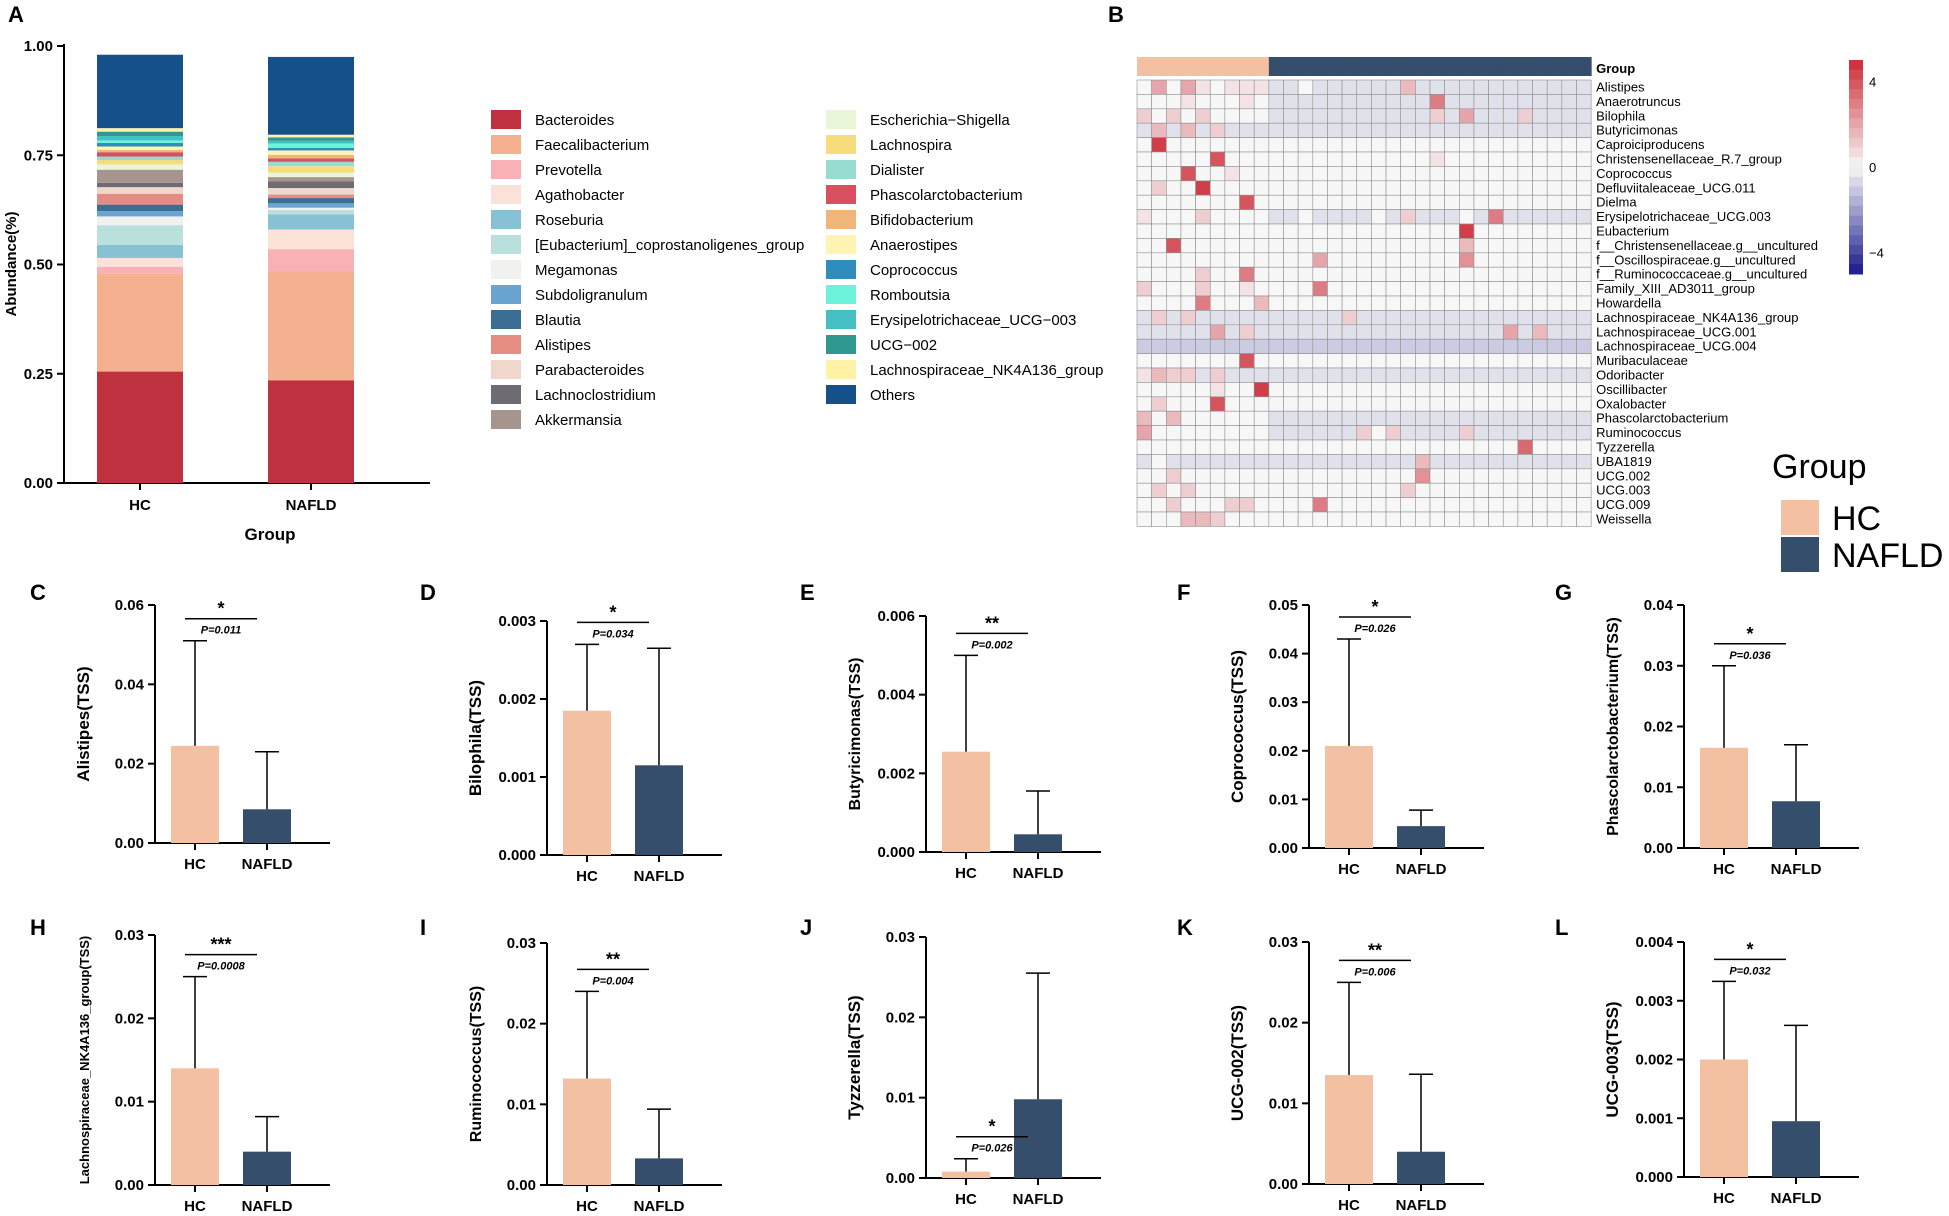 The image size is (1949, 1216). What do you see at coordinates (987, 370) in the screenshot?
I see `legend-label: Lachnospiraceae_NK4A136_group` at bounding box center [987, 370].